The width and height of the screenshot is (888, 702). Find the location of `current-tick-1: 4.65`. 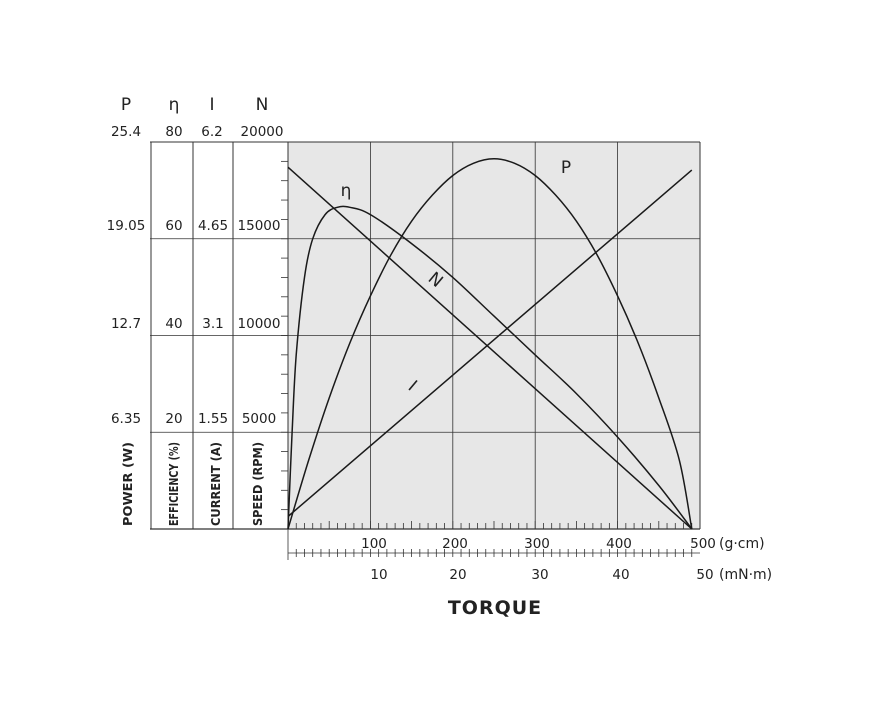

current-tick-1: 4.65 is located at coordinates (213, 226).